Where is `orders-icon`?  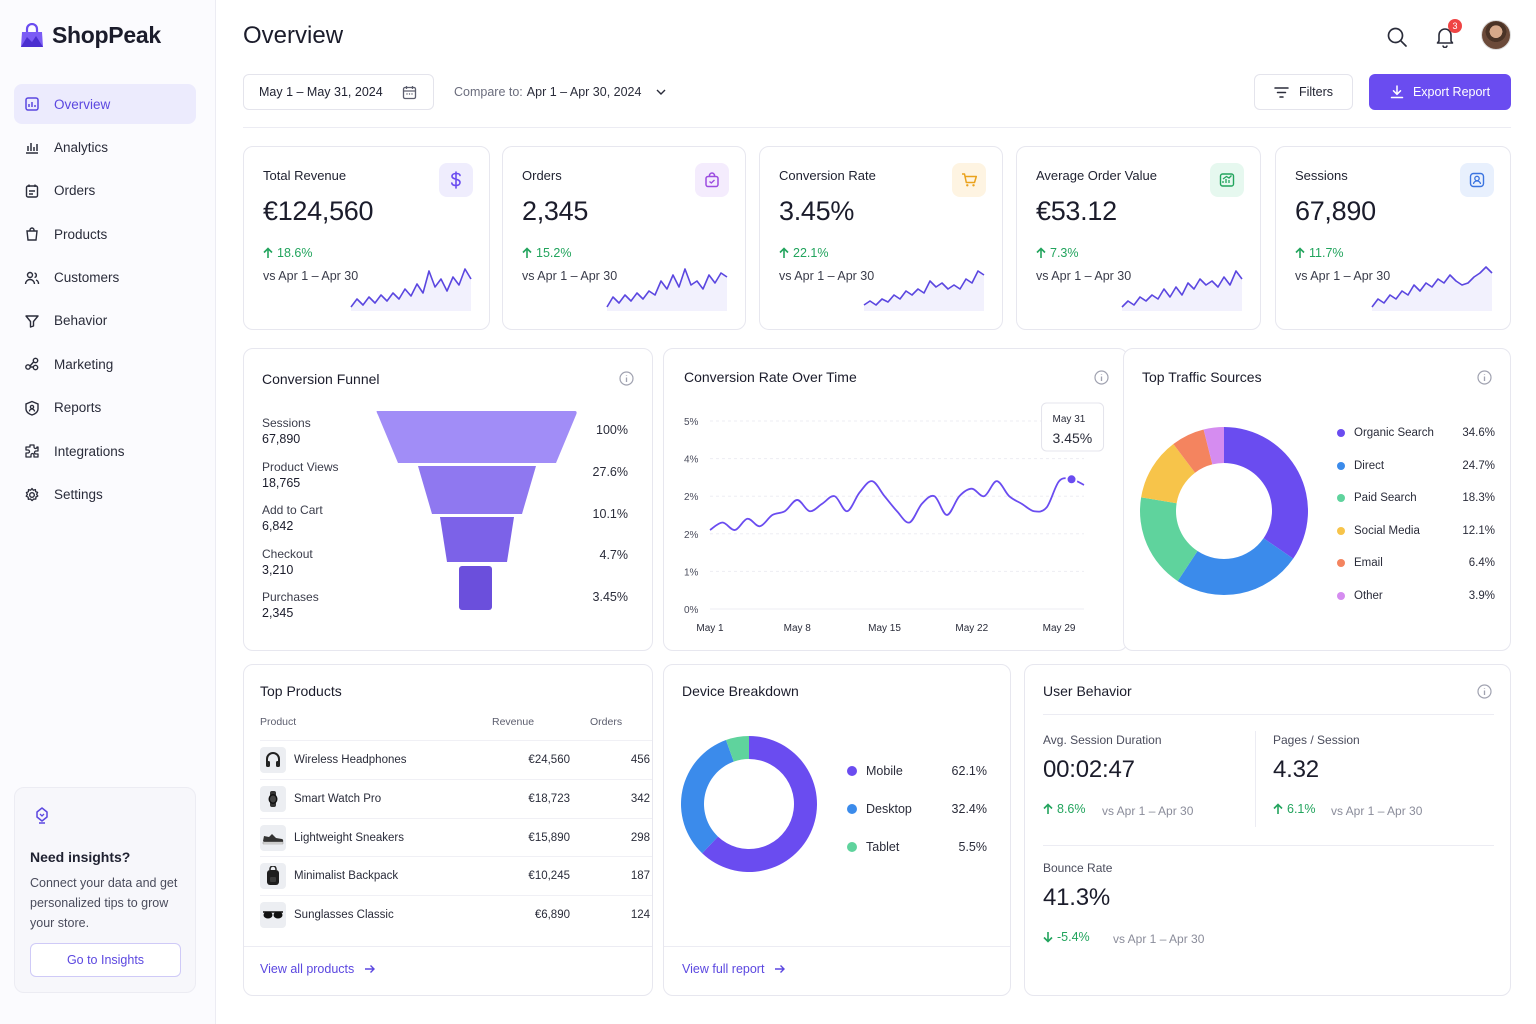 orders-icon is located at coordinates (32, 191).